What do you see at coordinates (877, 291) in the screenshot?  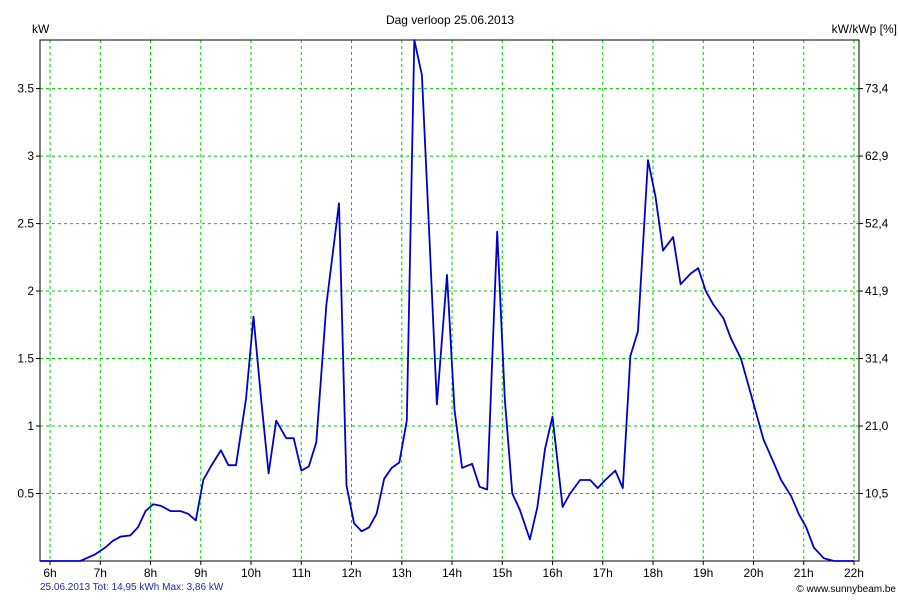 I see `y-tick-label-right: 41,9` at bounding box center [877, 291].